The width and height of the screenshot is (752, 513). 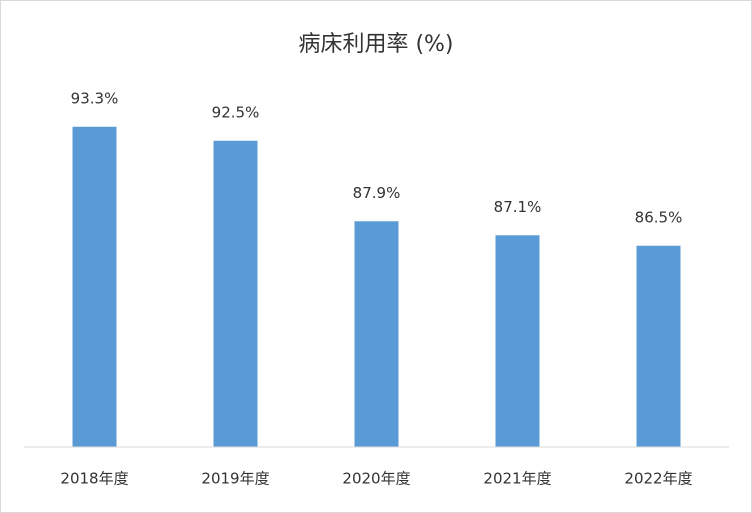 I want to click on x-tick-label: 2022年度, so click(x=658, y=479).